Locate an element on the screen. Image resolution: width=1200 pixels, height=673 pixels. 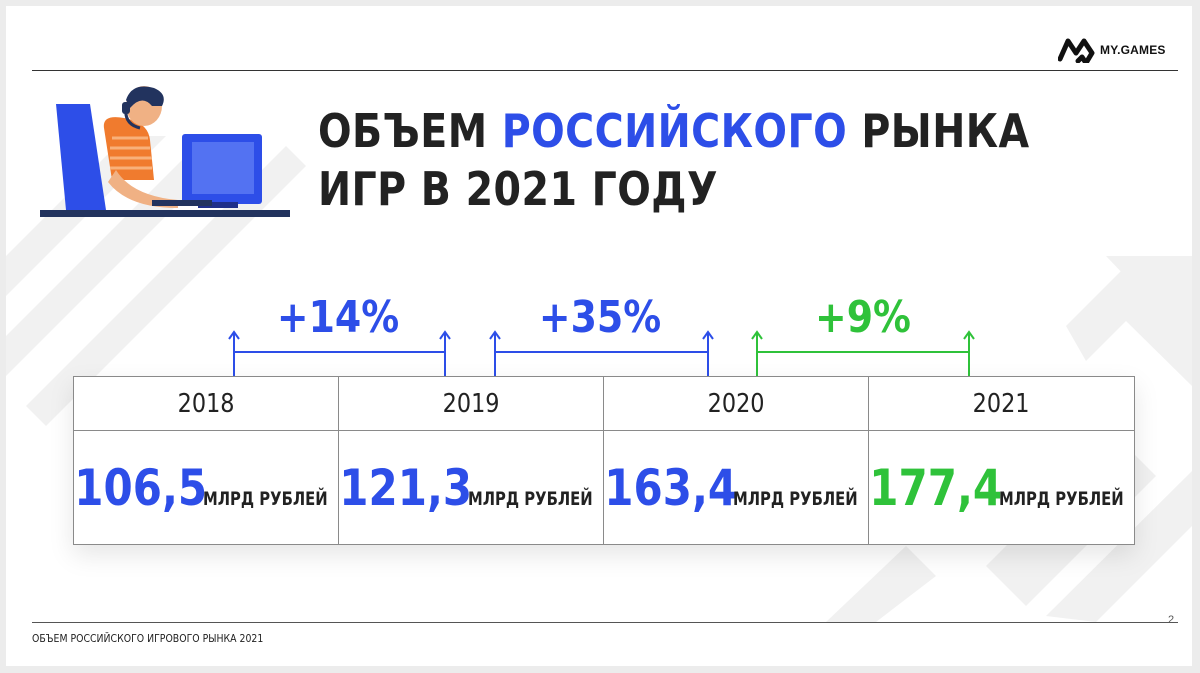
value-cell-2019: 121,3 МЛРД РУБЛЕЙ is located at coordinates (471, 487).